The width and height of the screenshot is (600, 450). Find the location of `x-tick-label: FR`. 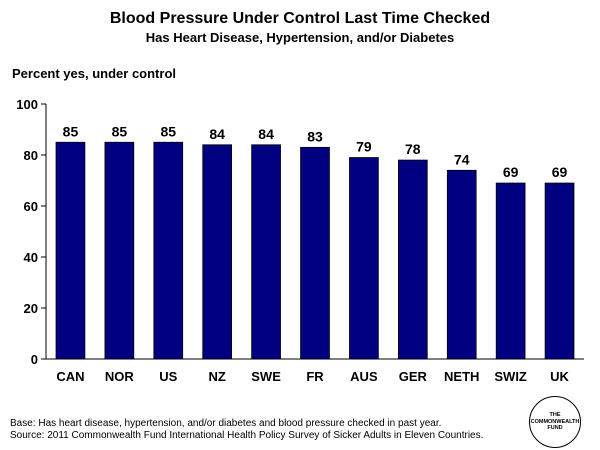

x-tick-label: FR is located at coordinates (315, 376).